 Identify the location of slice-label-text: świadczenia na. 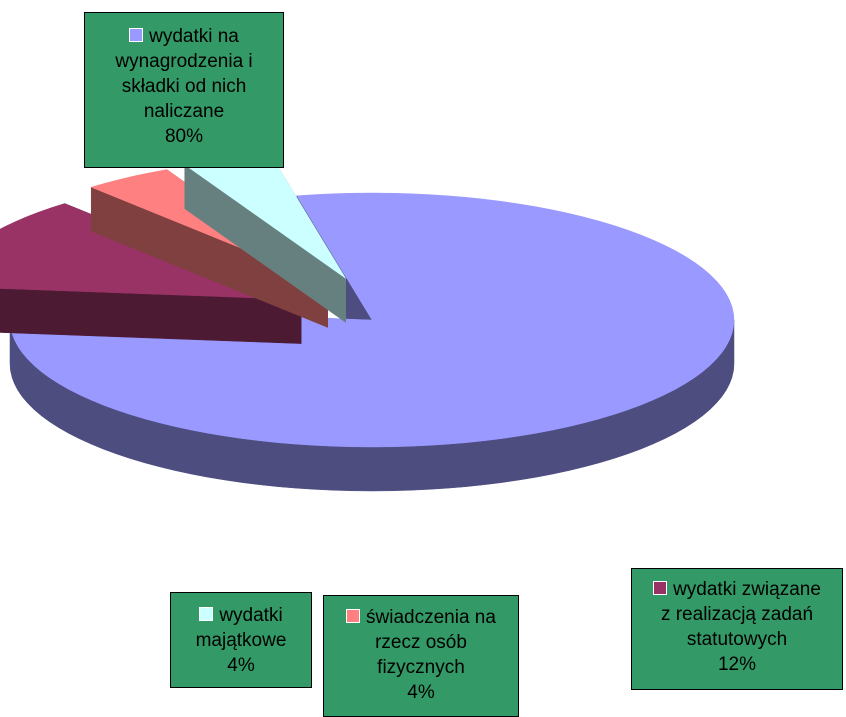
(431, 617).